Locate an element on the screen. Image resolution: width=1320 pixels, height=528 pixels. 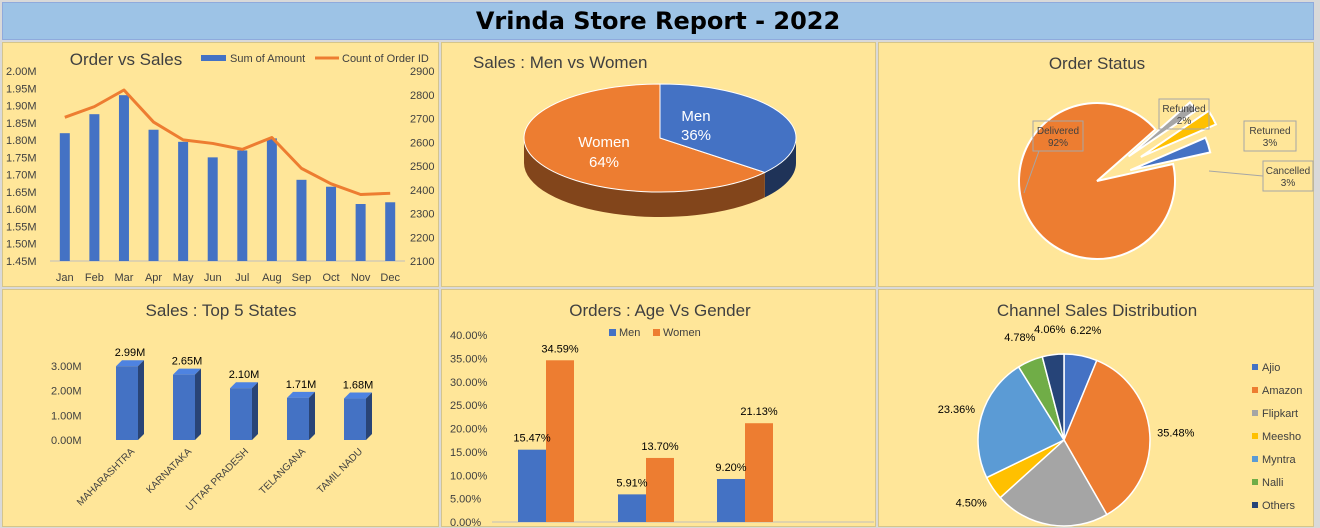
x-tick-may: May is located at coordinates (183, 278).